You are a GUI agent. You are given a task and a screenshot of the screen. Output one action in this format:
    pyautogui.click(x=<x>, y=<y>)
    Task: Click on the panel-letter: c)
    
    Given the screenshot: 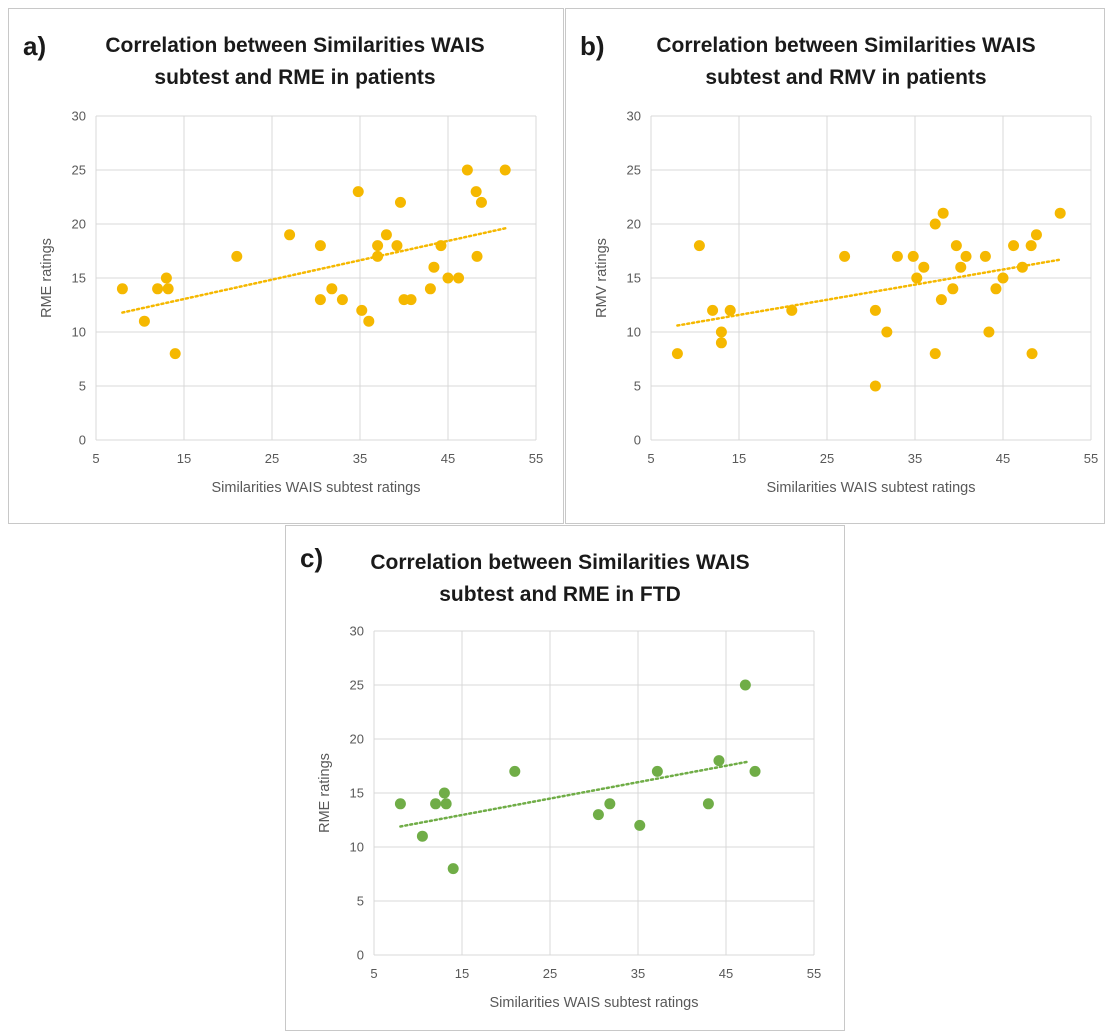 What is the action you would take?
    pyautogui.click(x=311, y=558)
    